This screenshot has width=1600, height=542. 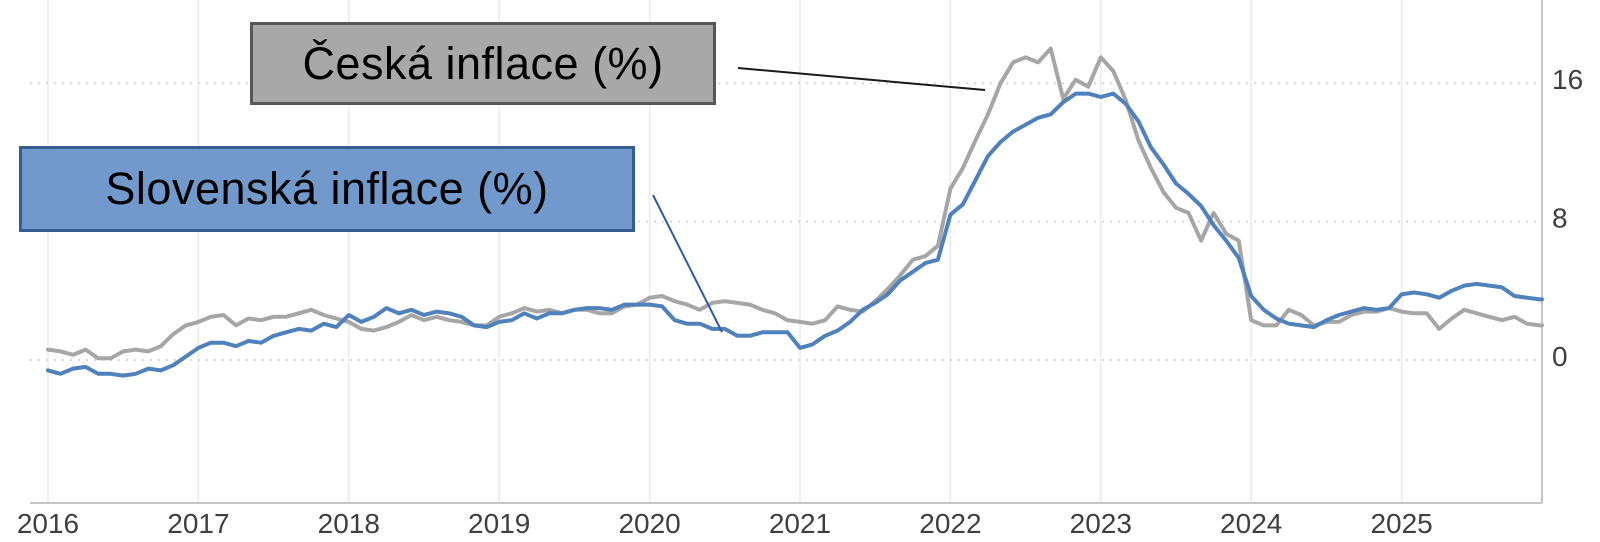 What do you see at coordinates (1401, 523) in the screenshot?
I see `x-tick-label-2025: 2025` at bounding box center [1401, 523].